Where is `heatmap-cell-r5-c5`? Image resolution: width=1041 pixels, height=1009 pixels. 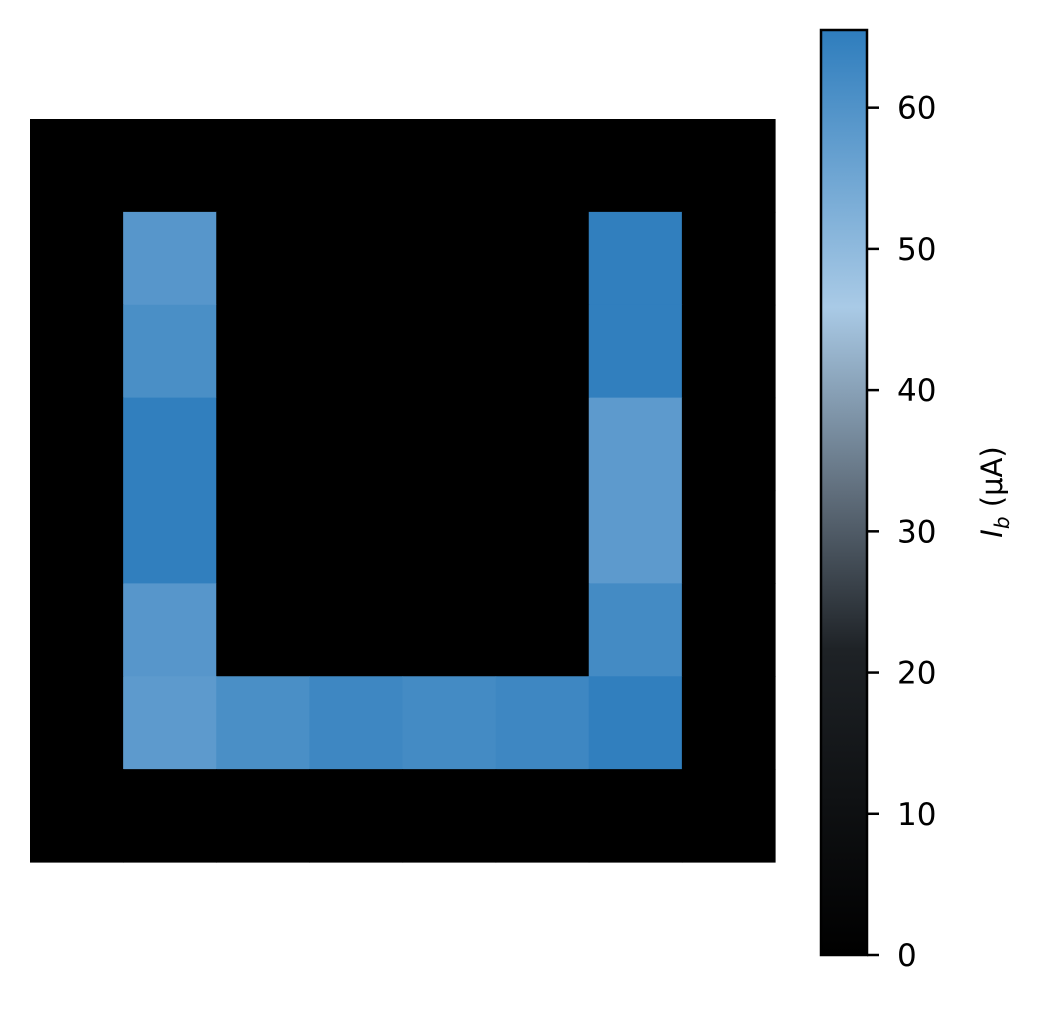 heatmap-cell-r5-c5 is located at coordinates (542, 630).